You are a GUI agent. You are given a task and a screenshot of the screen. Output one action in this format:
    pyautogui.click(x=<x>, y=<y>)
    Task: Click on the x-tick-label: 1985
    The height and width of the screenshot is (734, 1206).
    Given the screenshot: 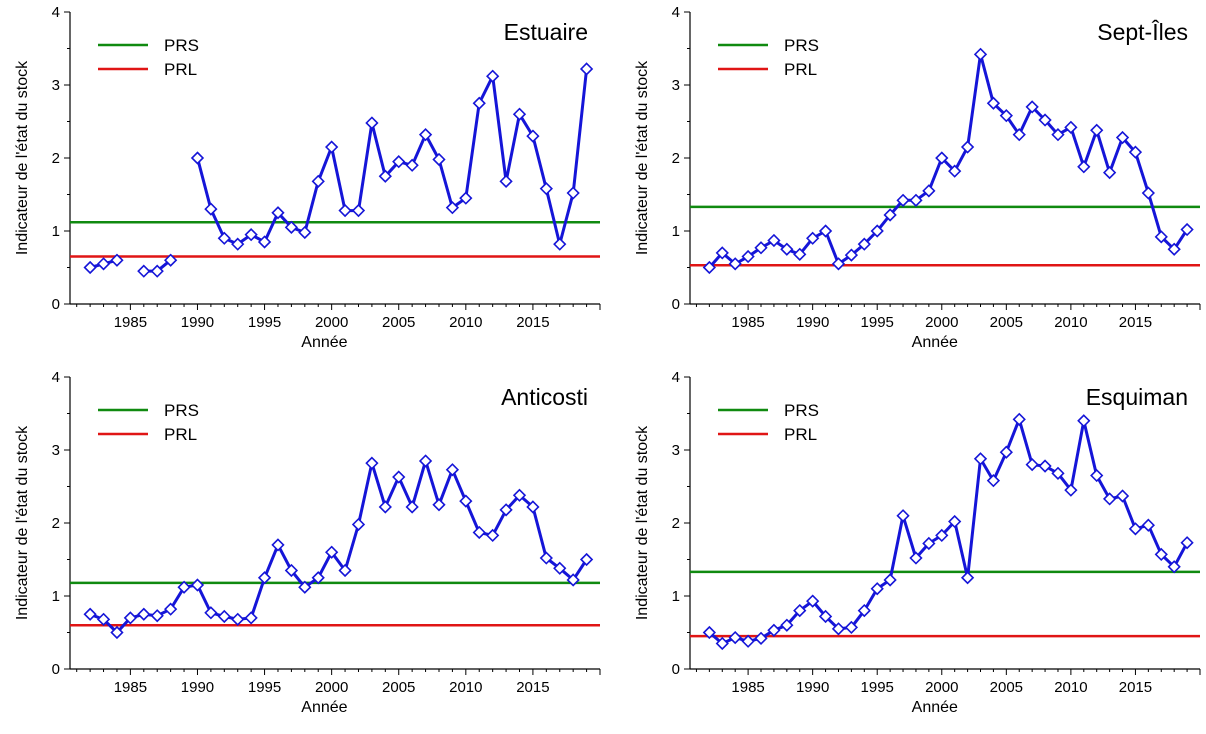 What is the action you would take?
    pyautogui.click(x=130, y=687)
    